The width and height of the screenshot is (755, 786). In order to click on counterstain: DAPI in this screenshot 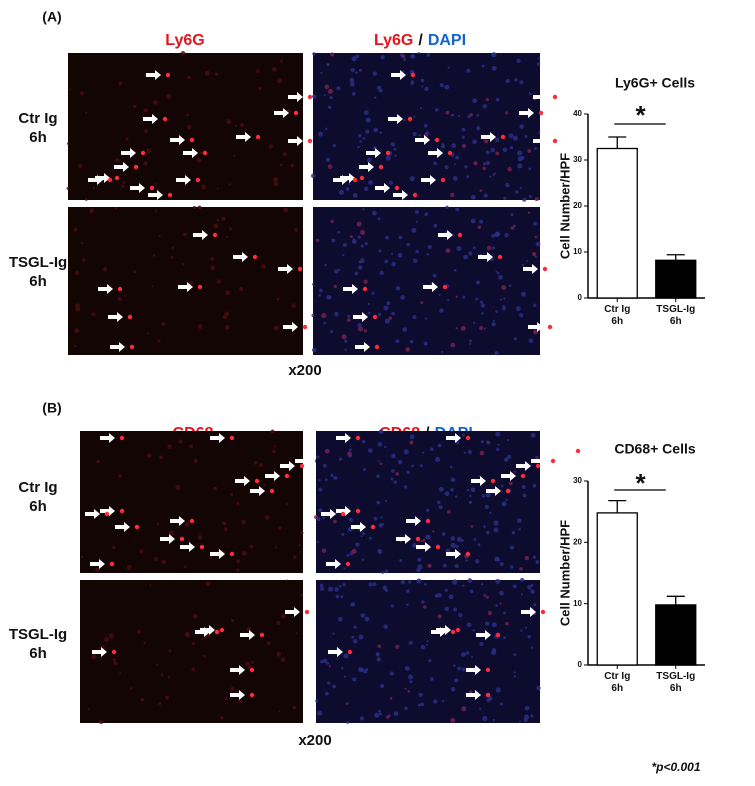, I will do `click(447, 40)`.